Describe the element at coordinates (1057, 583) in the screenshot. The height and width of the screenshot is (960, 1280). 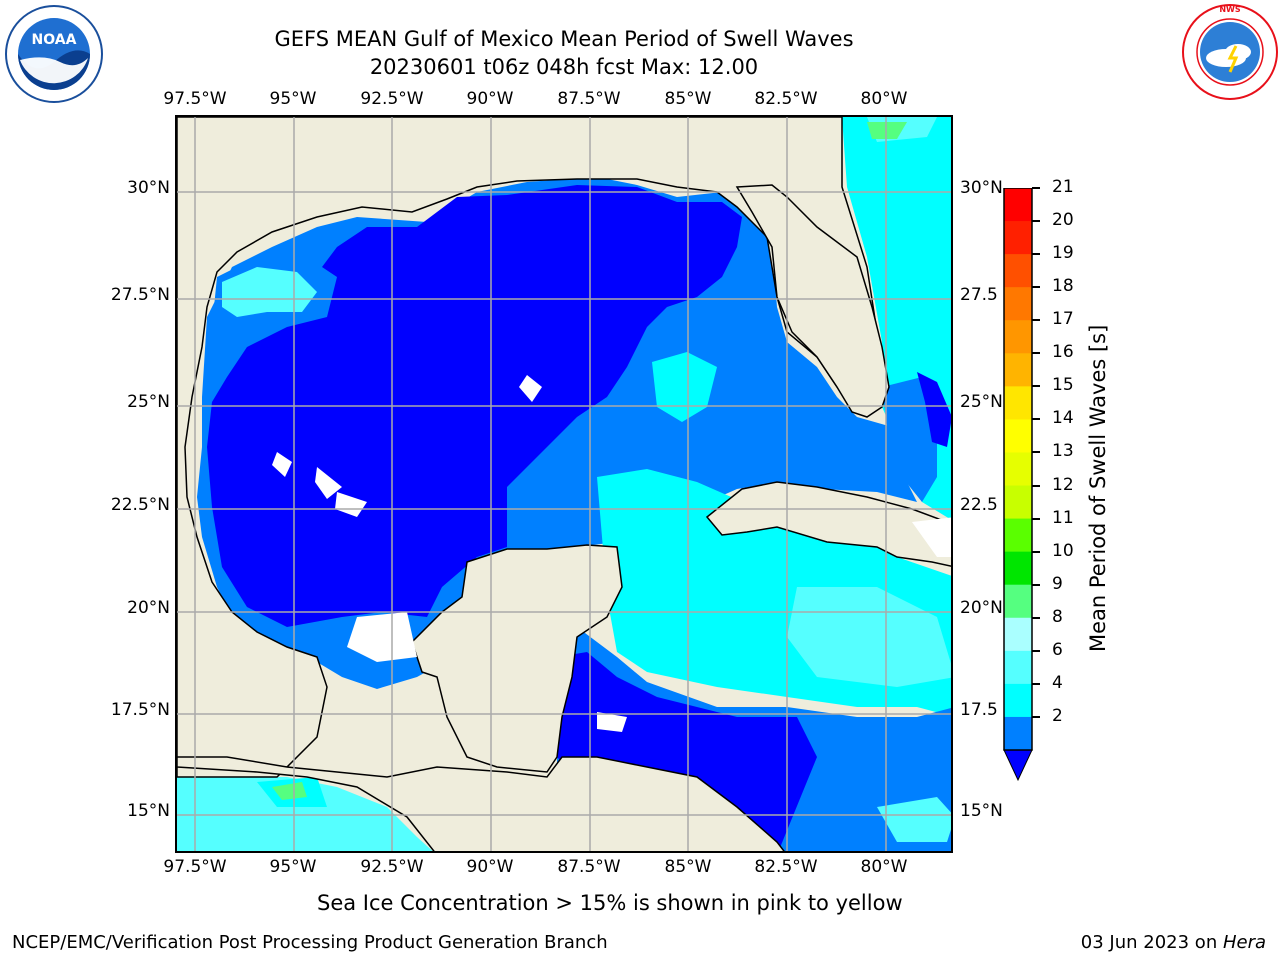
I see `colorbar-tick-label: 9` at that location.